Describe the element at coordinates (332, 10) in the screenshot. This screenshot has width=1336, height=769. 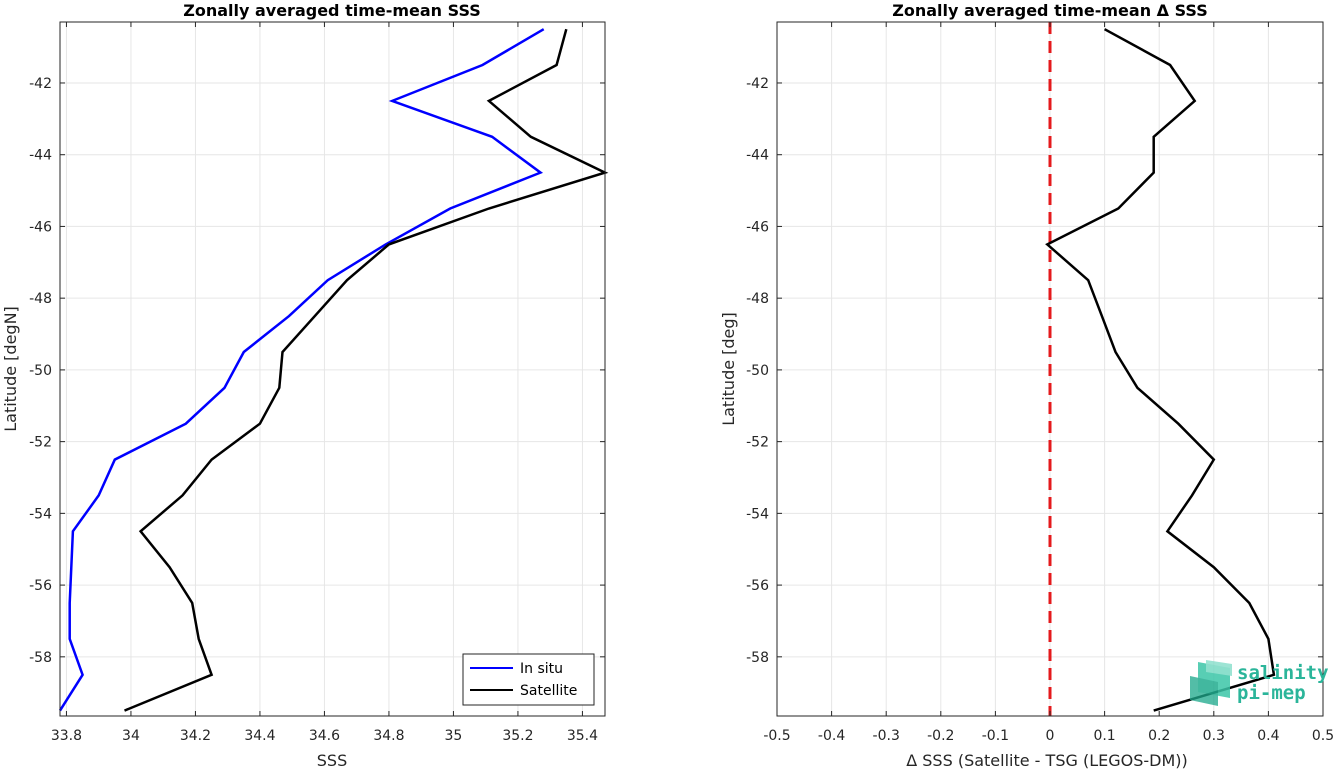
I see `sss-panel-title: Zonally averaged time-mean SSS` at that location.